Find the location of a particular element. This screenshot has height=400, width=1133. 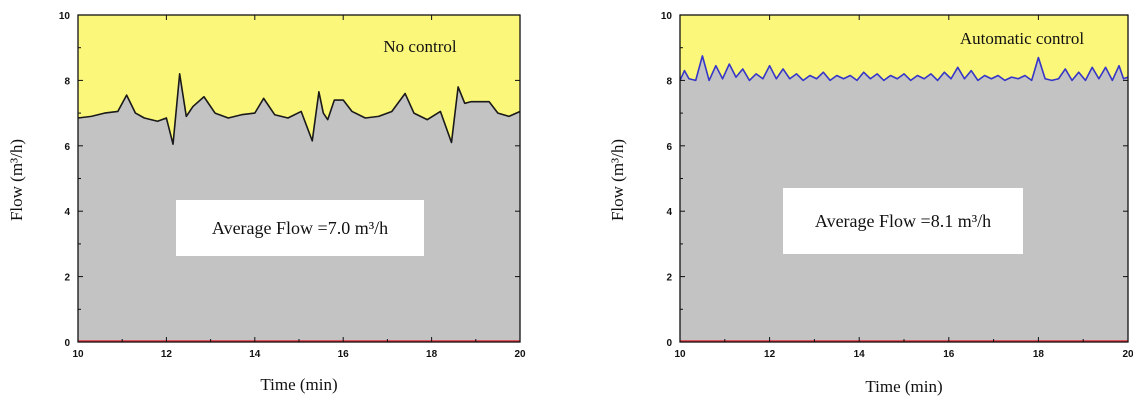

legend-text: No control is located at coordinates (419, 46).